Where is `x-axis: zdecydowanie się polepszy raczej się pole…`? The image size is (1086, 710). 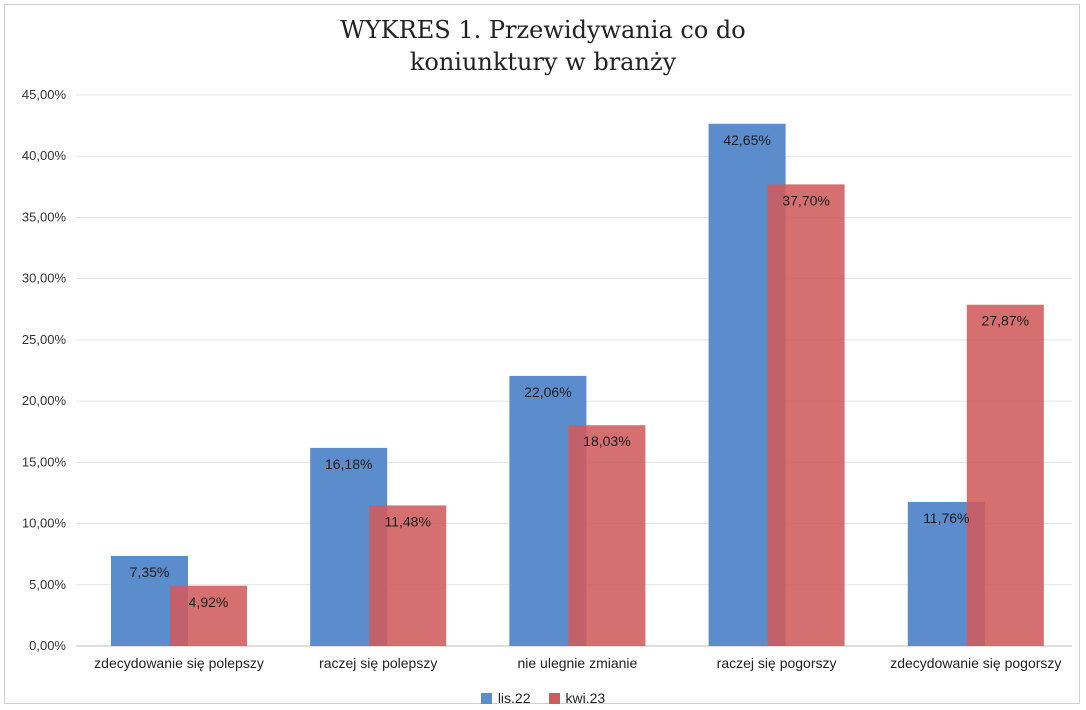
x-axis: zdecydowanie się polepszy raczej się pole… is located at coordinates (577, 663).